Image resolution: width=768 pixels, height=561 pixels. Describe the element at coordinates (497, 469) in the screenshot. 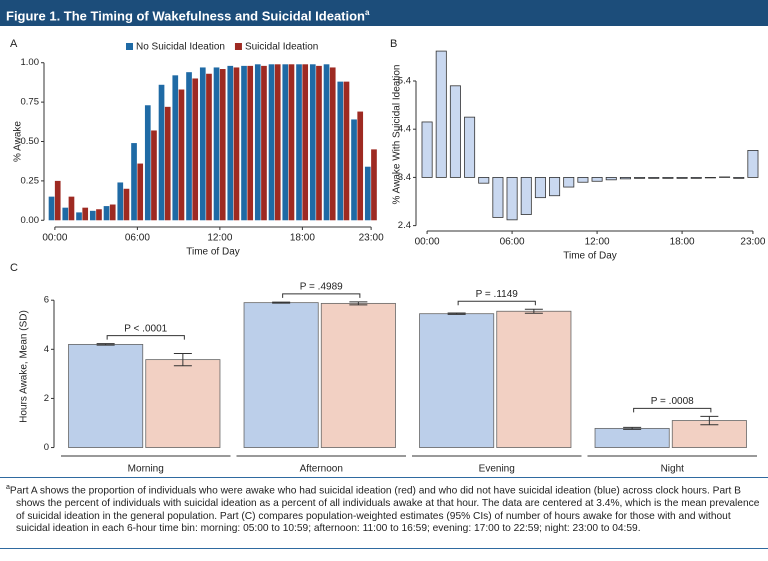

I see `x-tick-label: Evening` at that location.